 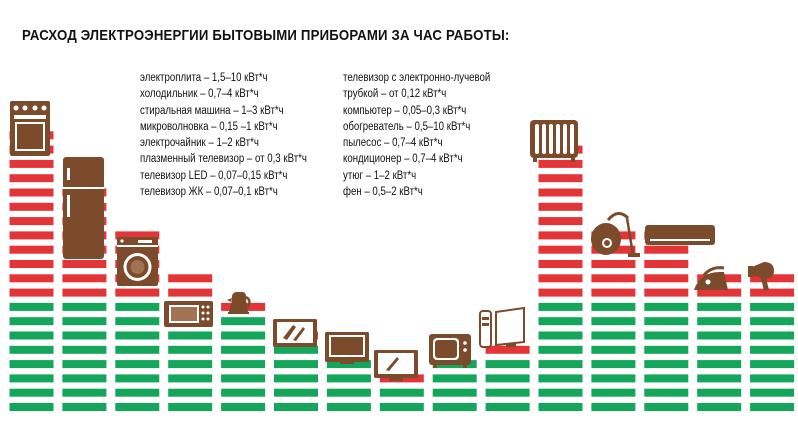 I want to click on crt-tv-icon, so click(x=450, y=351).